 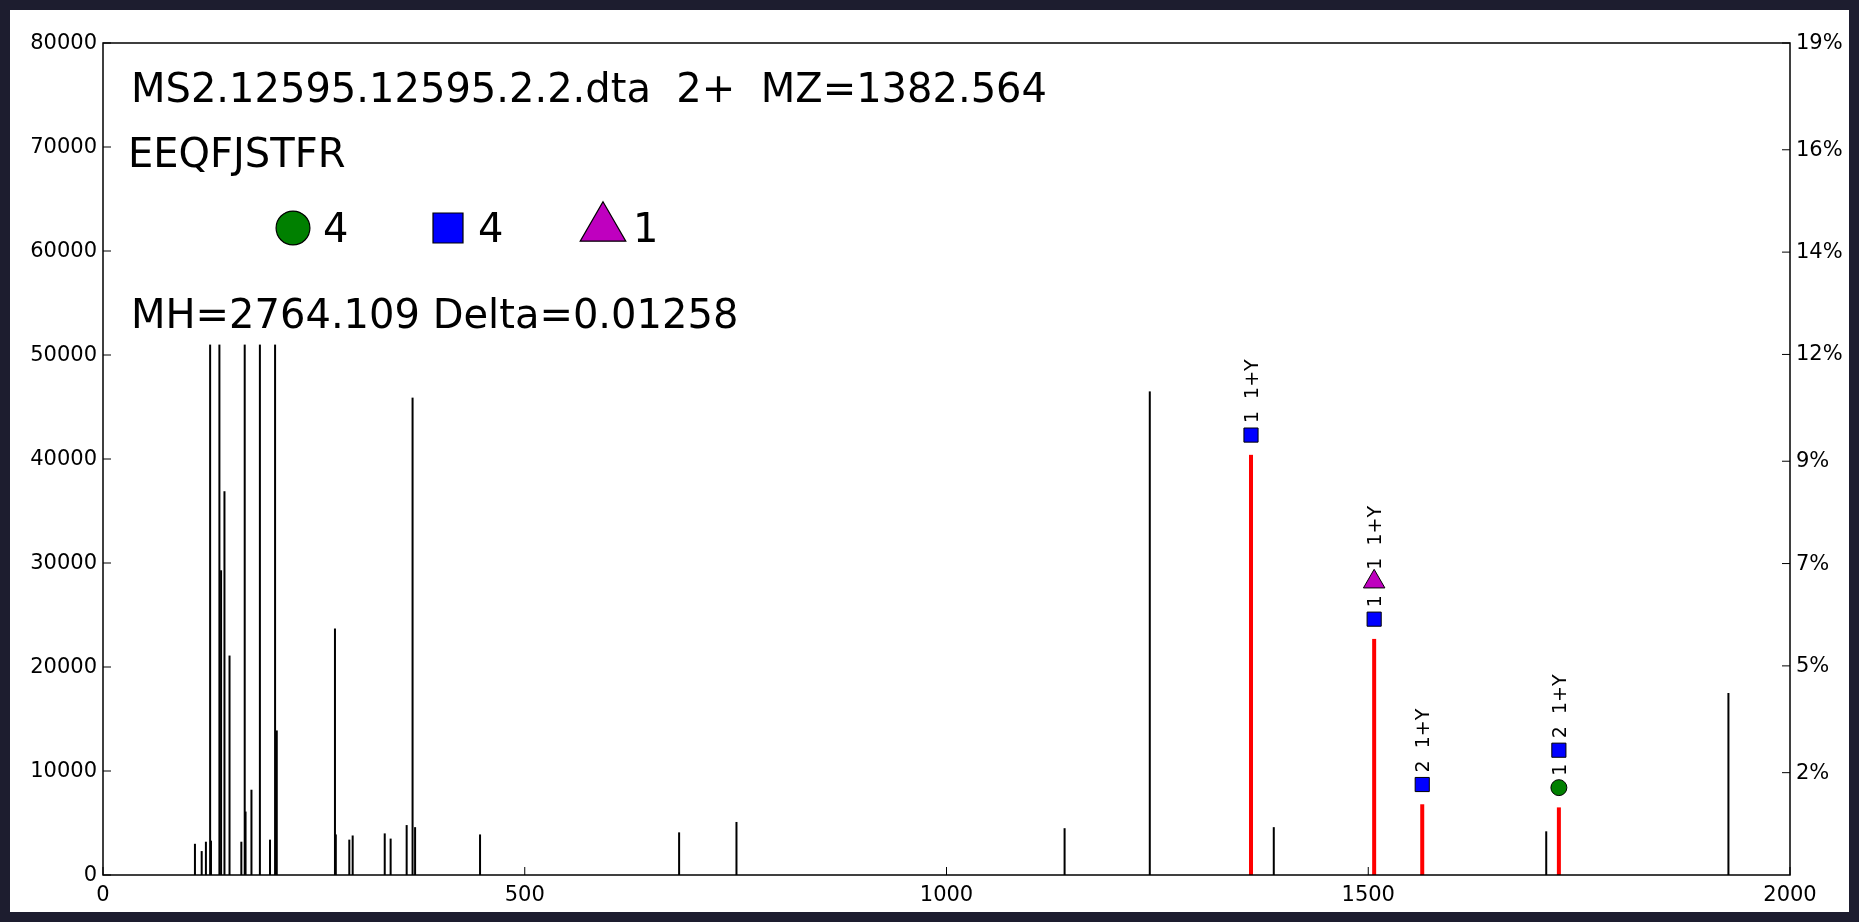 What do you see at coordinates (63, 562) in the screenshot?
I see `y-tick-label: 30000` at bounding box center [63, 562].